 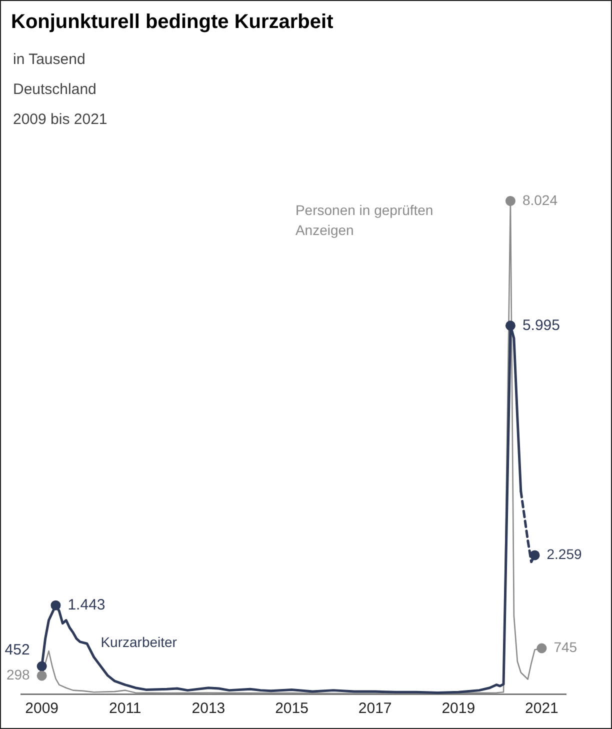 I want to click on text: Personen in geprüften Anzeigen, so click(x=364, y=220).